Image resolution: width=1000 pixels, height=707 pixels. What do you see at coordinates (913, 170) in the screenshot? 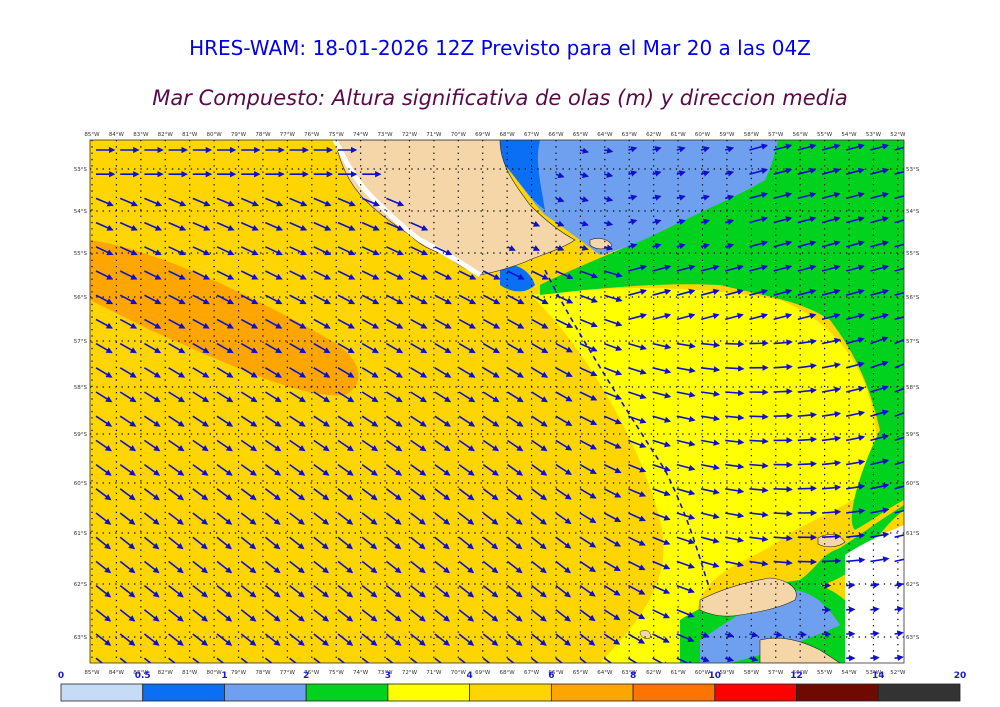
I see `latitude-label: 53°S` at bounding box center [913, 170].